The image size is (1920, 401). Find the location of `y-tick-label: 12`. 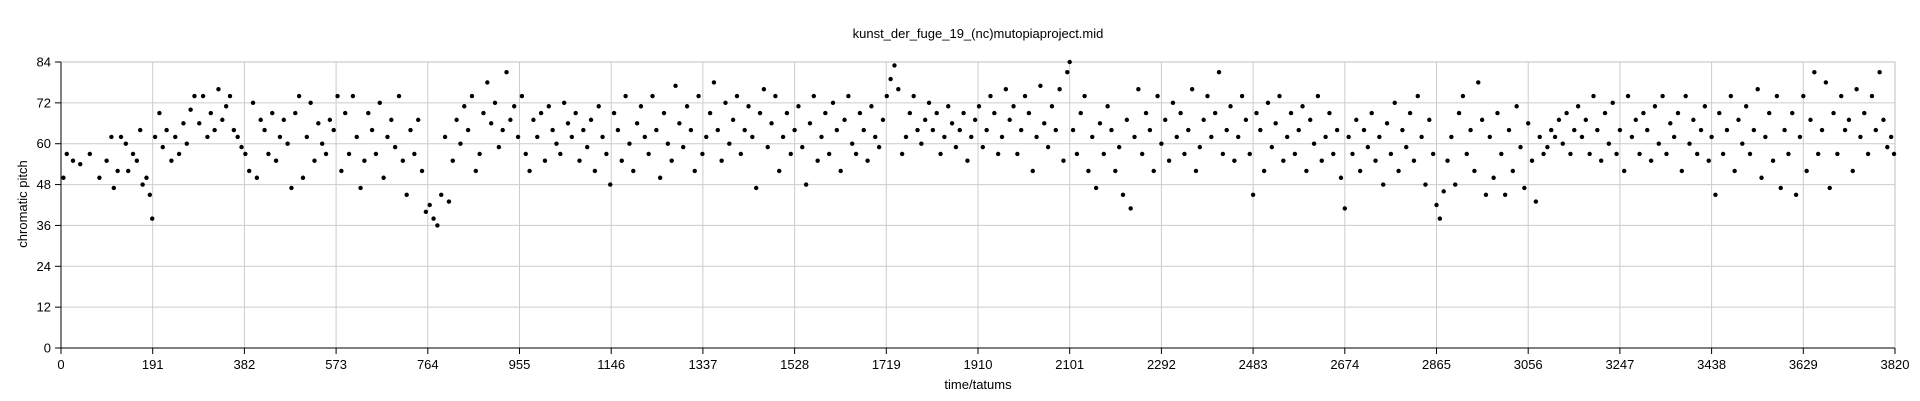

y-tick-label: 12 is located at coordinates (44, 307).